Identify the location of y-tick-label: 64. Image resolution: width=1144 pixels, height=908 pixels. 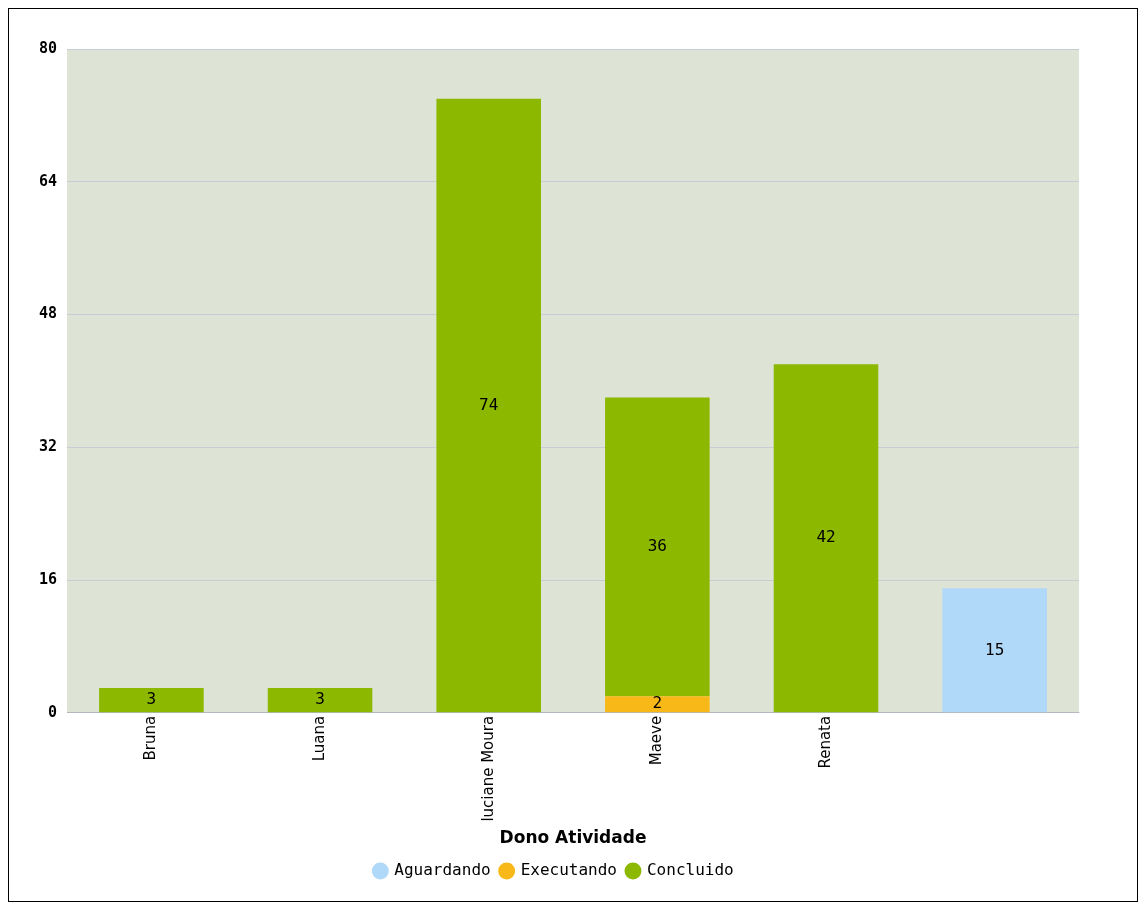
(48, 180).